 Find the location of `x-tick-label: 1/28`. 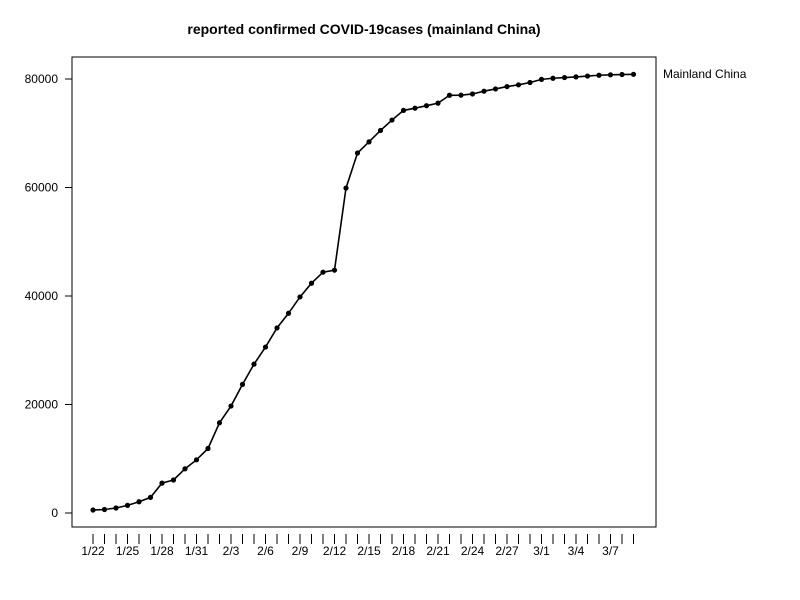

x-tick-label: 1/28 is located at coordinates (162, 551).